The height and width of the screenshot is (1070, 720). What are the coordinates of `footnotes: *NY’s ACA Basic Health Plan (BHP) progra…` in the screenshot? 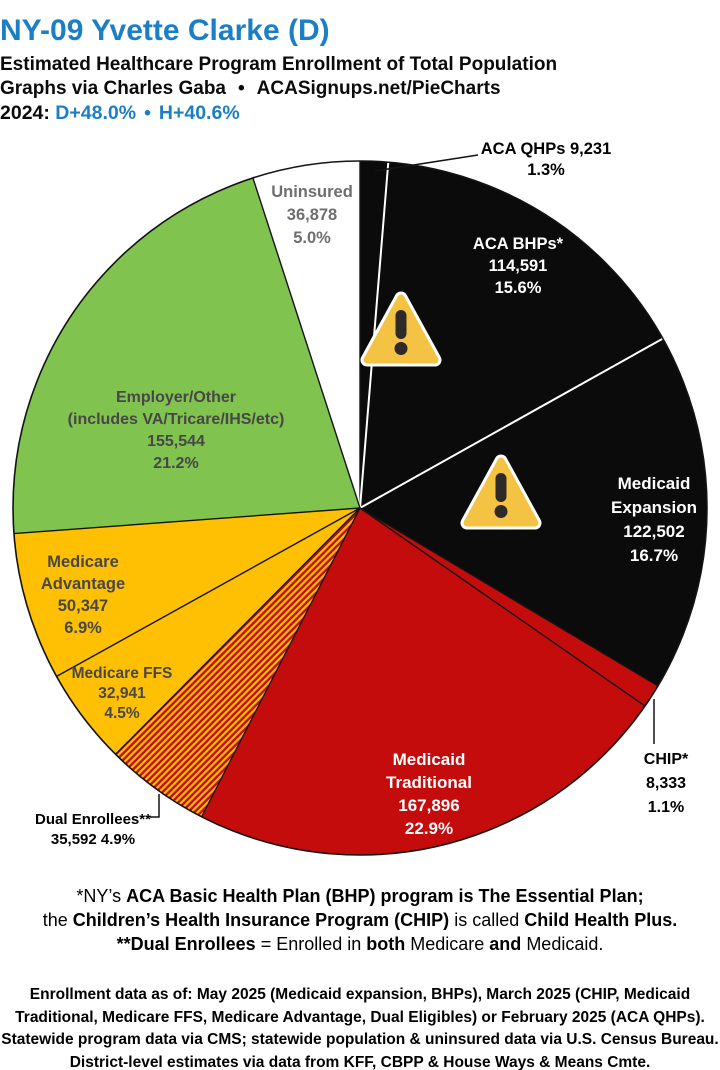 It's located at (360, 920).